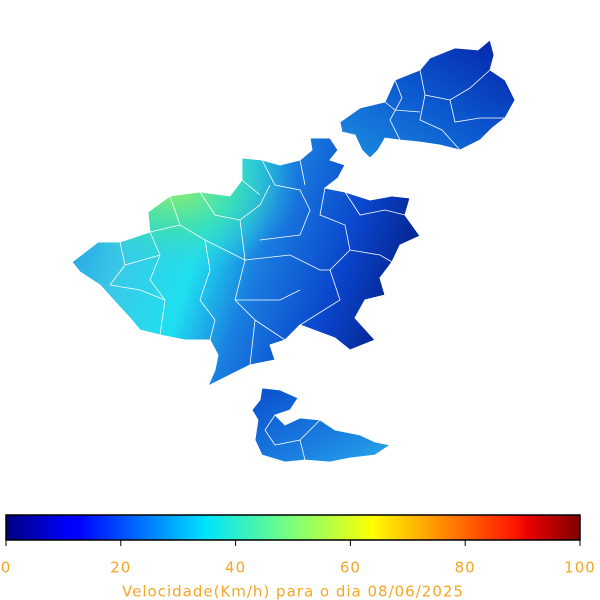  What do you see at coordinates (235, 568) in the screenshot?
I see `colorbar-tick-label: 40` at bounding box center [235, 568].